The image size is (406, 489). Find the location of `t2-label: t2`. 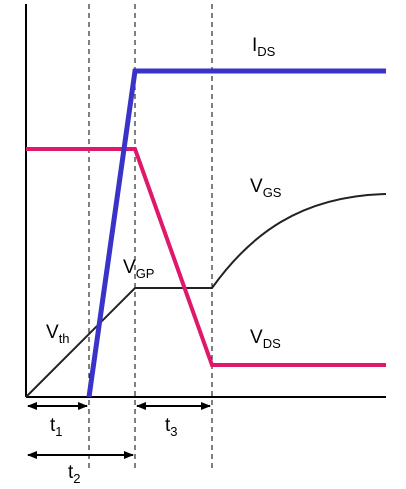

t2-label: t2 is located at coordinates (74, 474).